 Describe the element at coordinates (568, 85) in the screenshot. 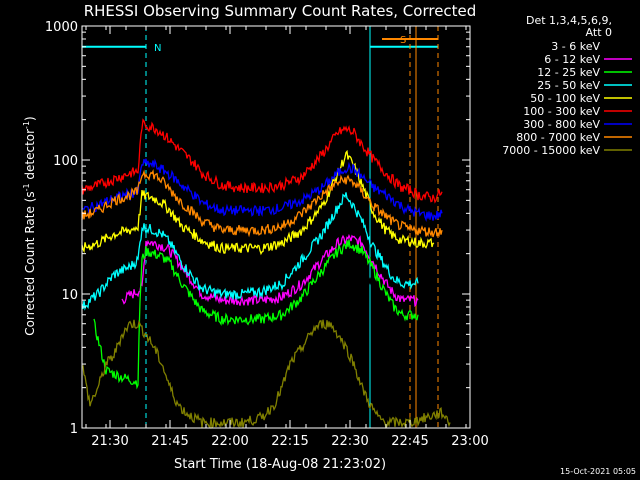

I see `legend-entry-label: 25 - 50 keV` at that location.